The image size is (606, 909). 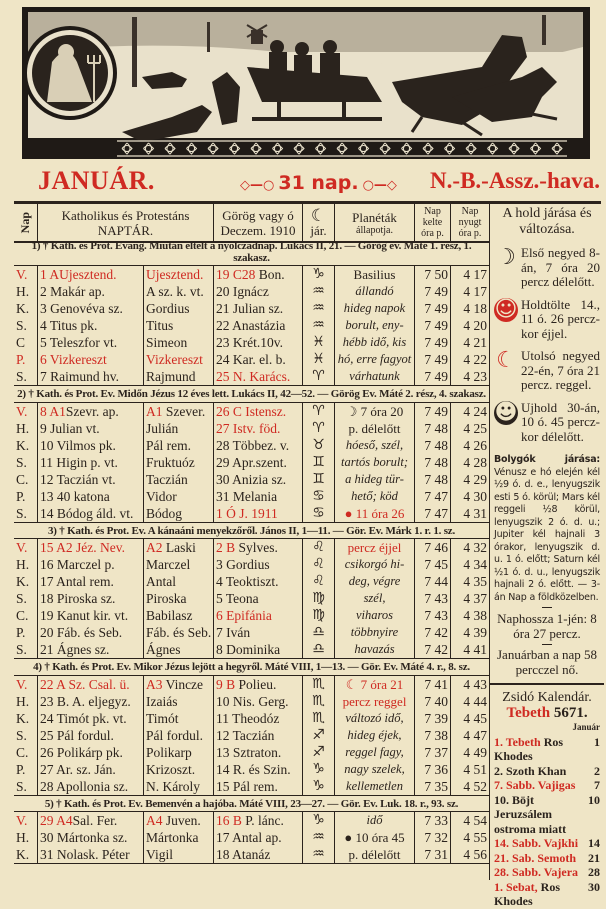 I want to click on first-quarter-moon-icon: ☽, so click(x=506, y=257).